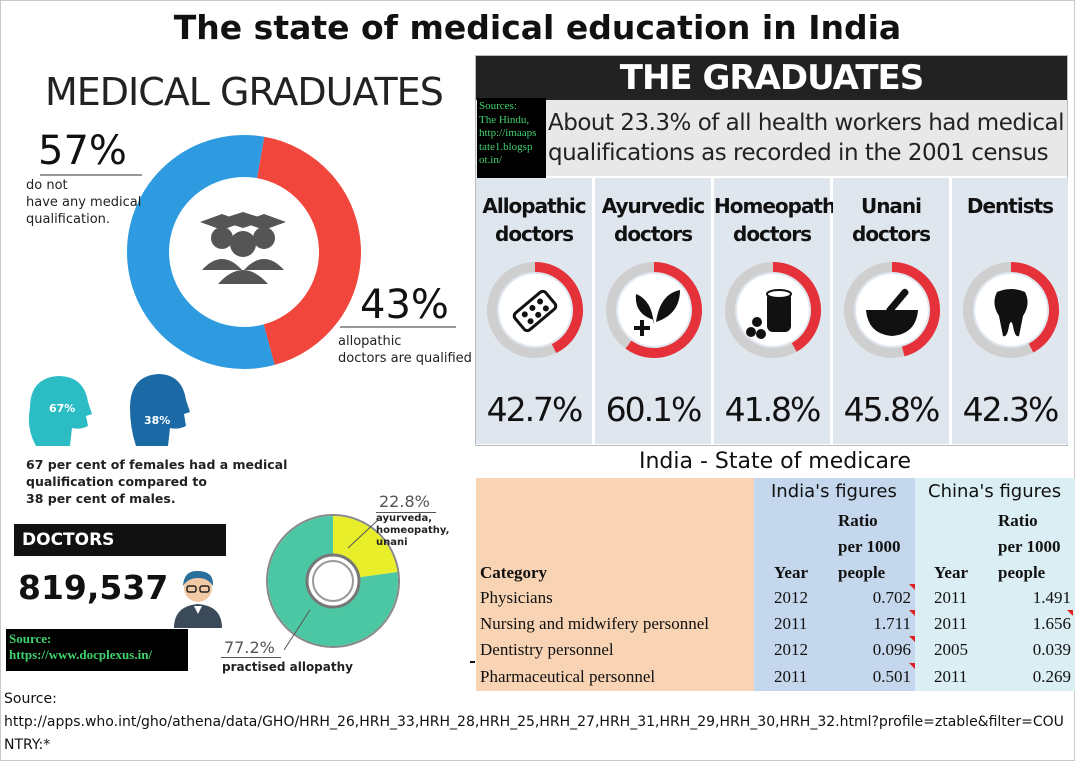  I want to click on ring-center-inner, so click(333, 581).